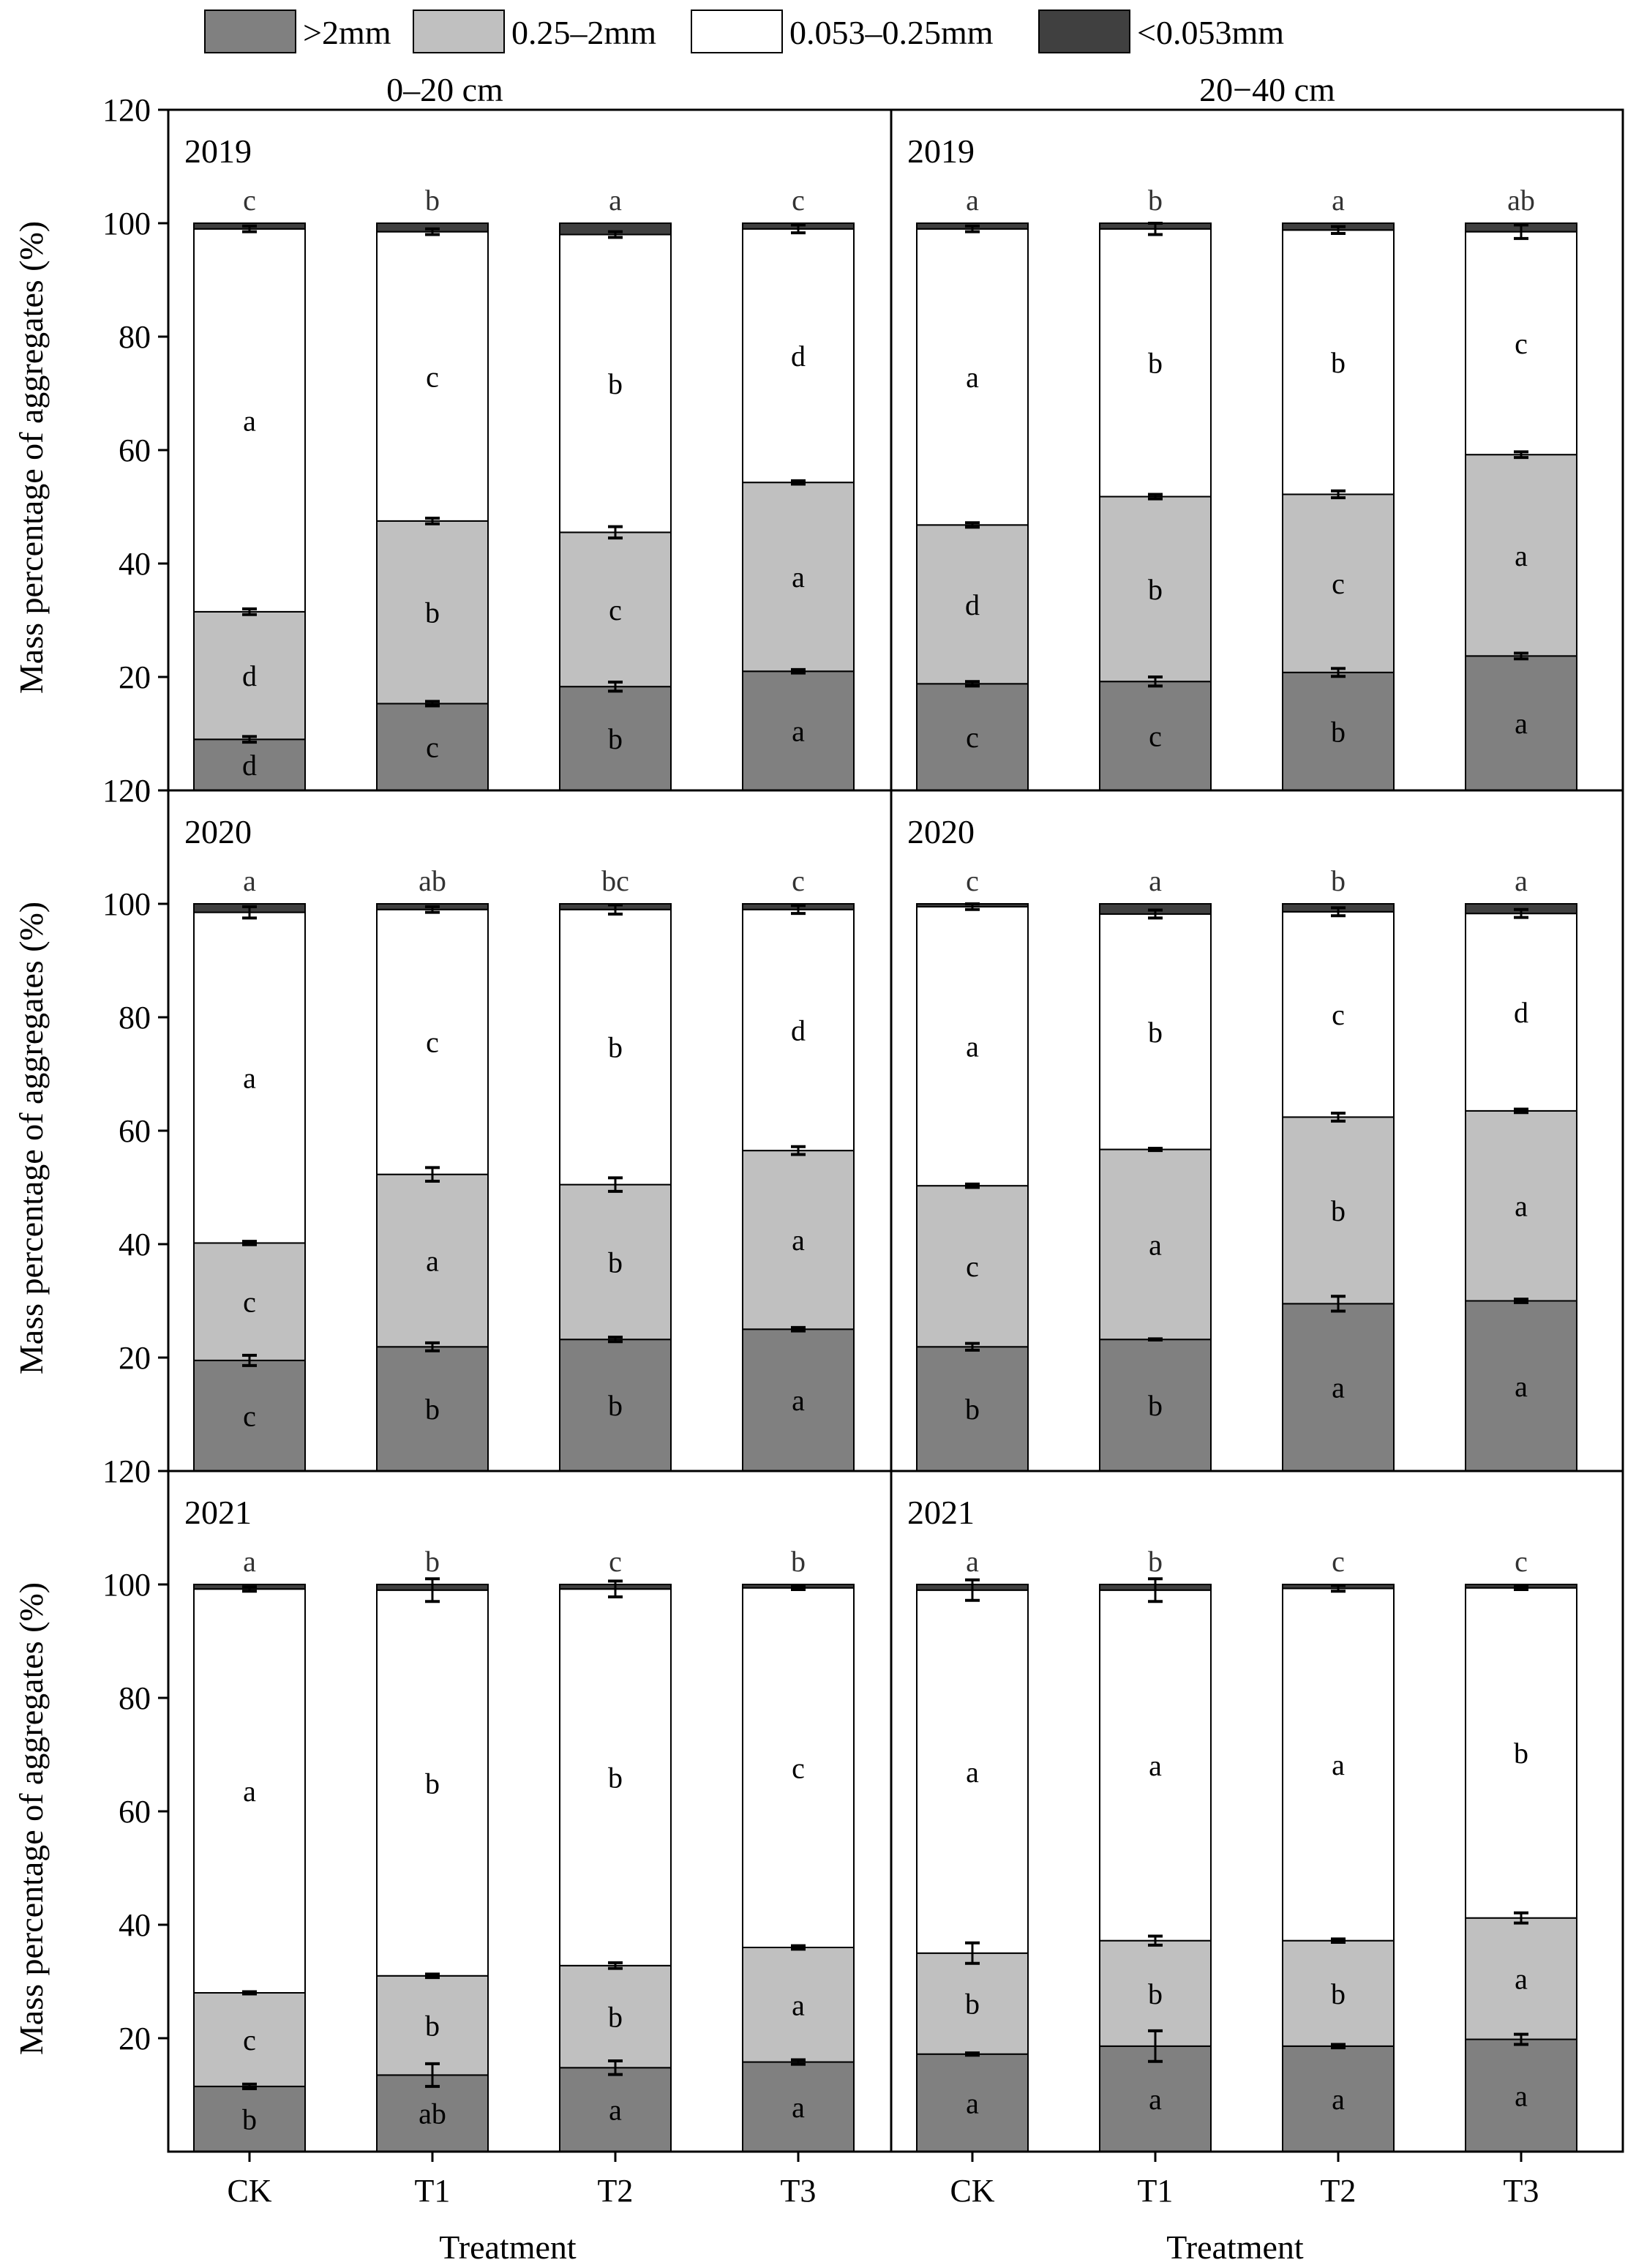  Describe the element at coordinates (584, 32) in the screenshot. I see `legend-label: 0.25–2mm` at that location.